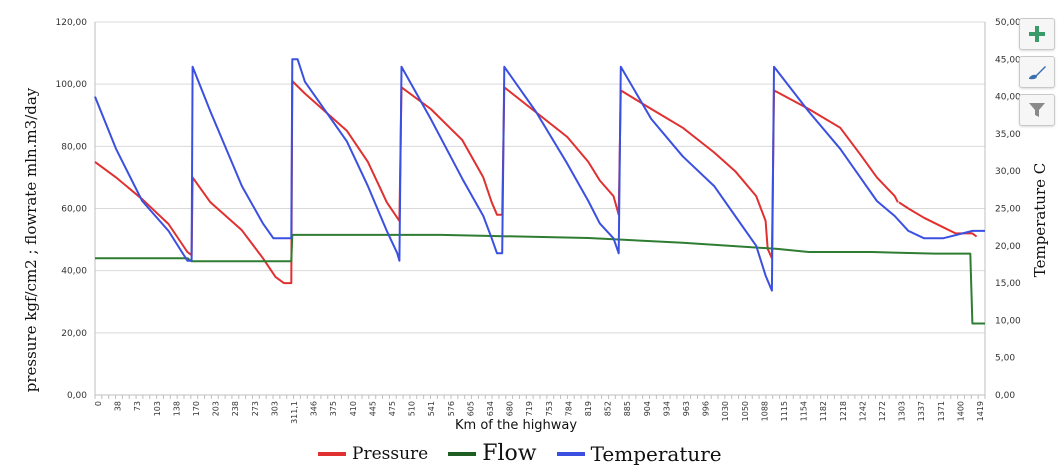 This screenshot has height=466, width=1059. I want to click on x-tick-label: 1218, so click(843, 411).